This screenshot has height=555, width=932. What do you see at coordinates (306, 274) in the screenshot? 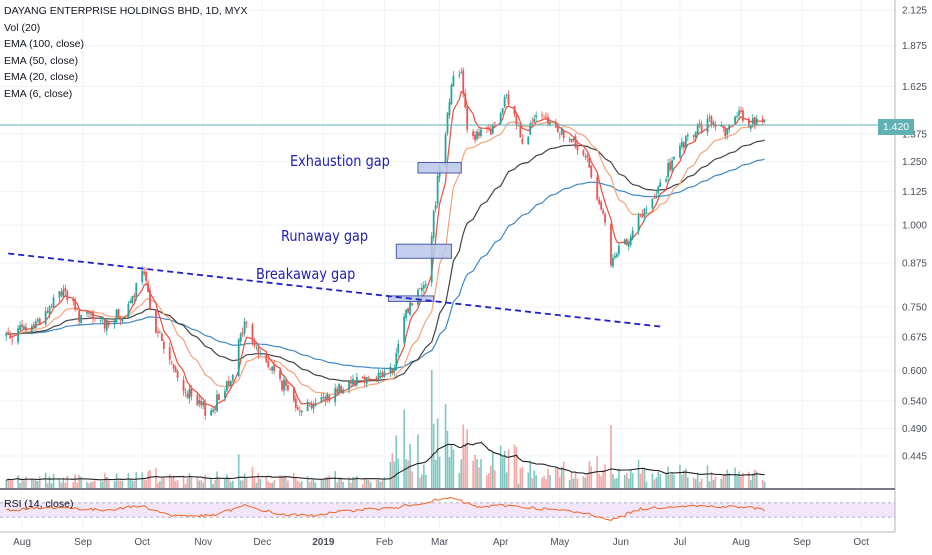
I see `breakaway-gap-label: Breakaway gap` at bounding box center [306, 274].